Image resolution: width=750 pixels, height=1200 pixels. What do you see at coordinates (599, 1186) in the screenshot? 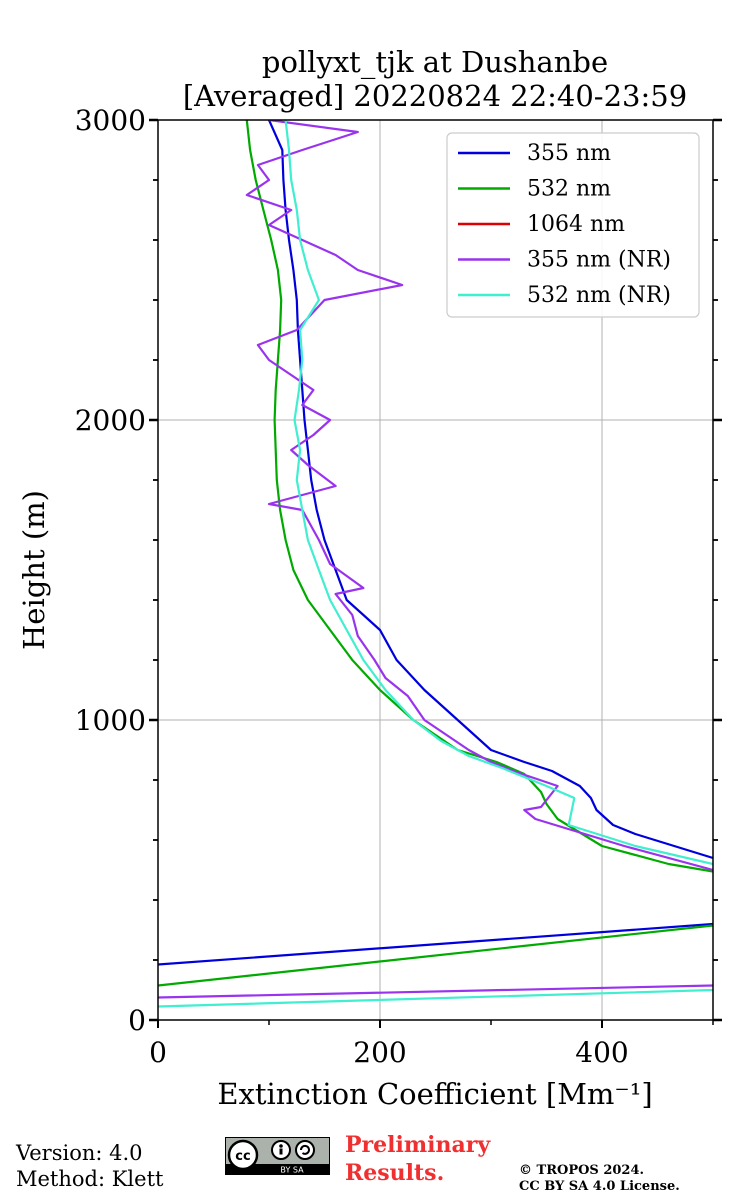
I see `copyright-line2: CC BY SA 4.0 License.` at bounding box center [599, 1186].